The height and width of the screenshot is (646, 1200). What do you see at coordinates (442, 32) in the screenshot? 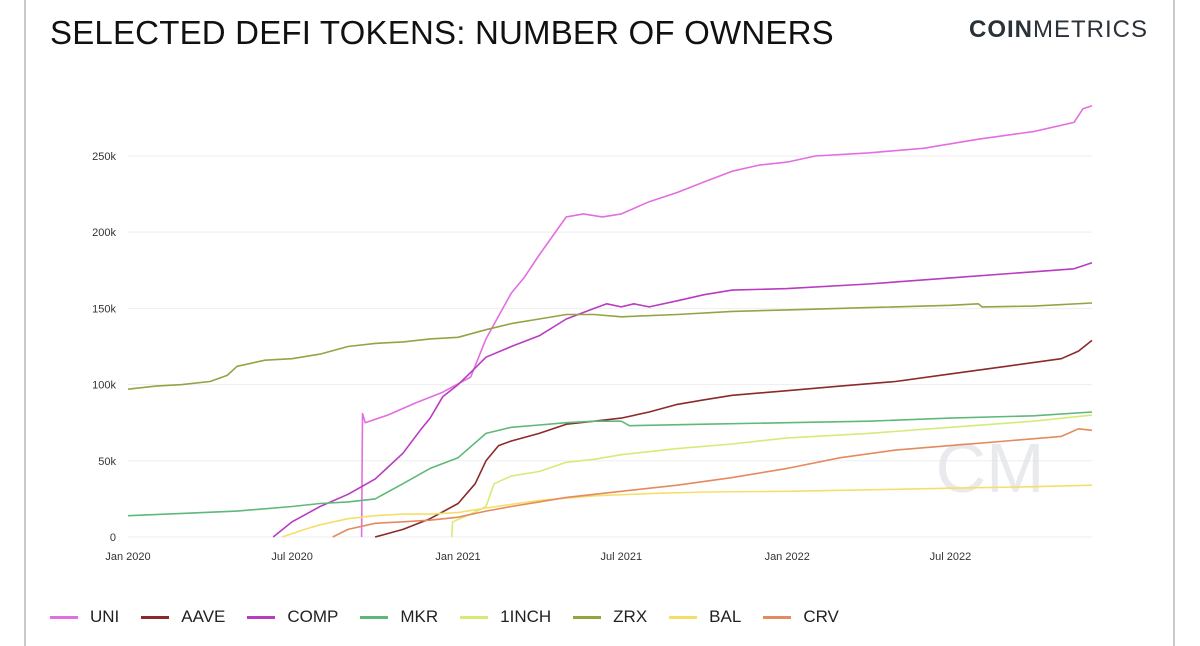
I see `page-title: SELECTED DEFI TOKENS: NUMBER OF OWNERS` at bounding box center [442, 32].